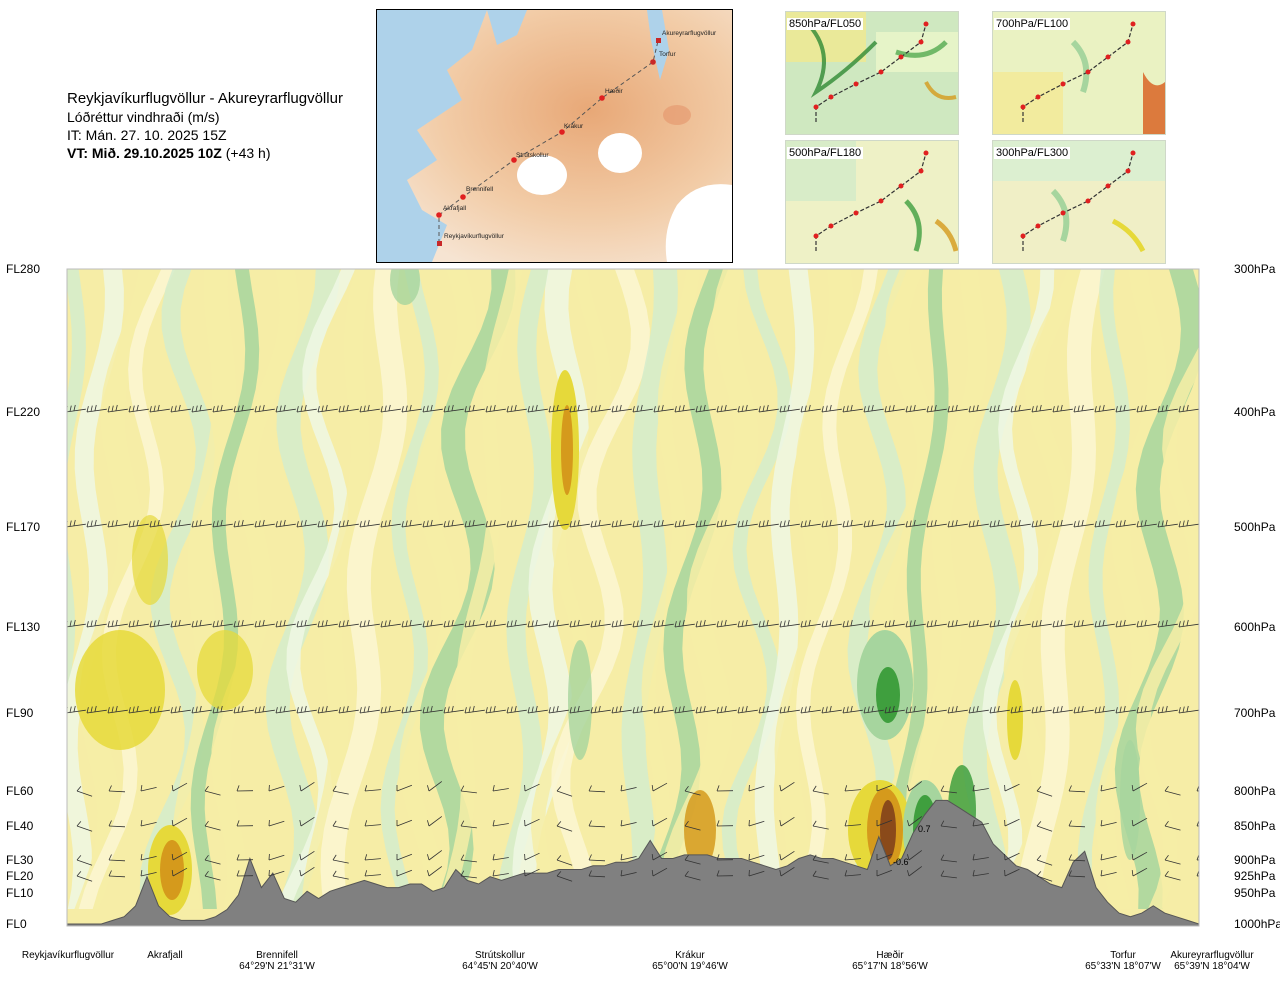 The image size is (1280, 981). I want to click on waypoint-label: Reykjavíkurflugvöllur, so click(68, 955).